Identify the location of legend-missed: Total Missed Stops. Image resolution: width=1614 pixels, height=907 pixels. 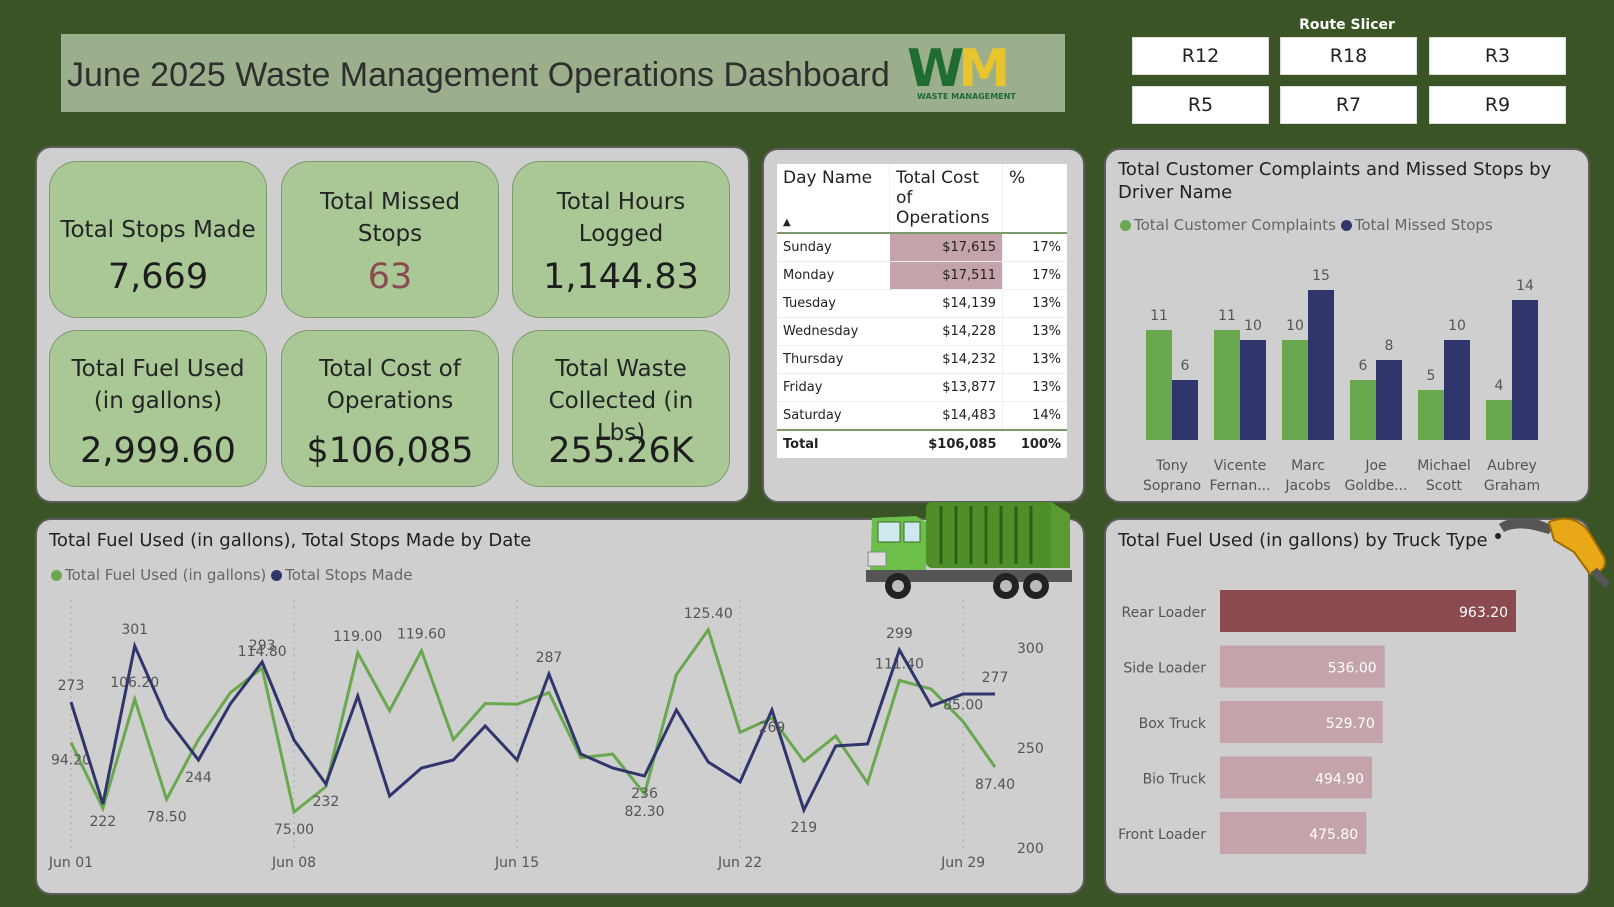
(1416, 225).